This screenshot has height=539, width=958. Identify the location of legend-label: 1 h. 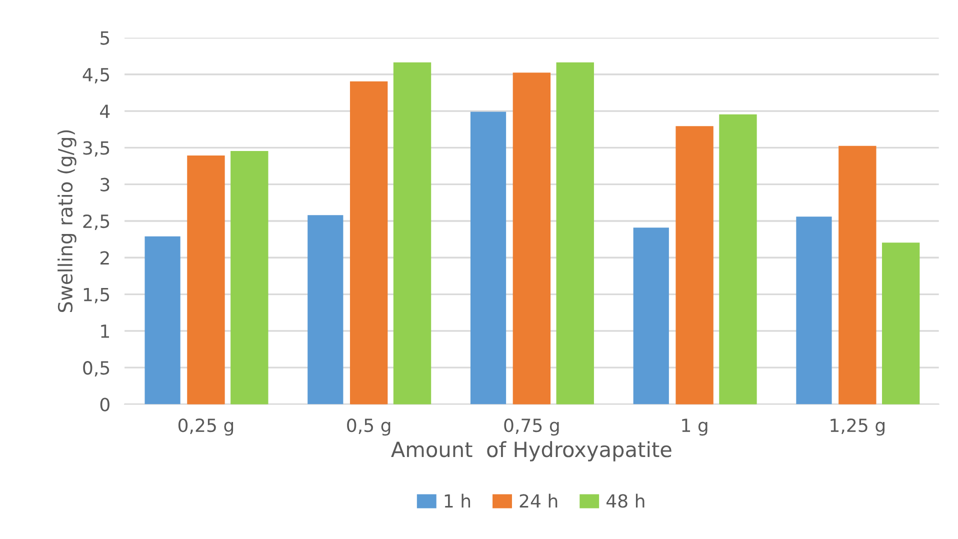
(457, 501).